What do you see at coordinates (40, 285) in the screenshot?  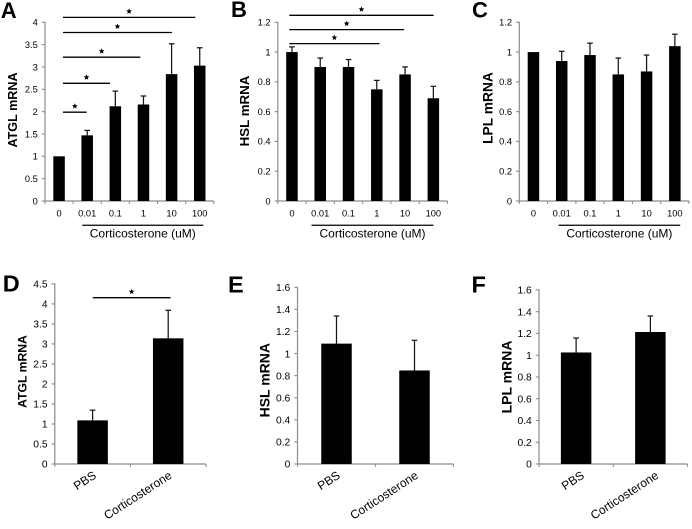 I see `svg-text: 4.5` at bounding box center [40, 285].